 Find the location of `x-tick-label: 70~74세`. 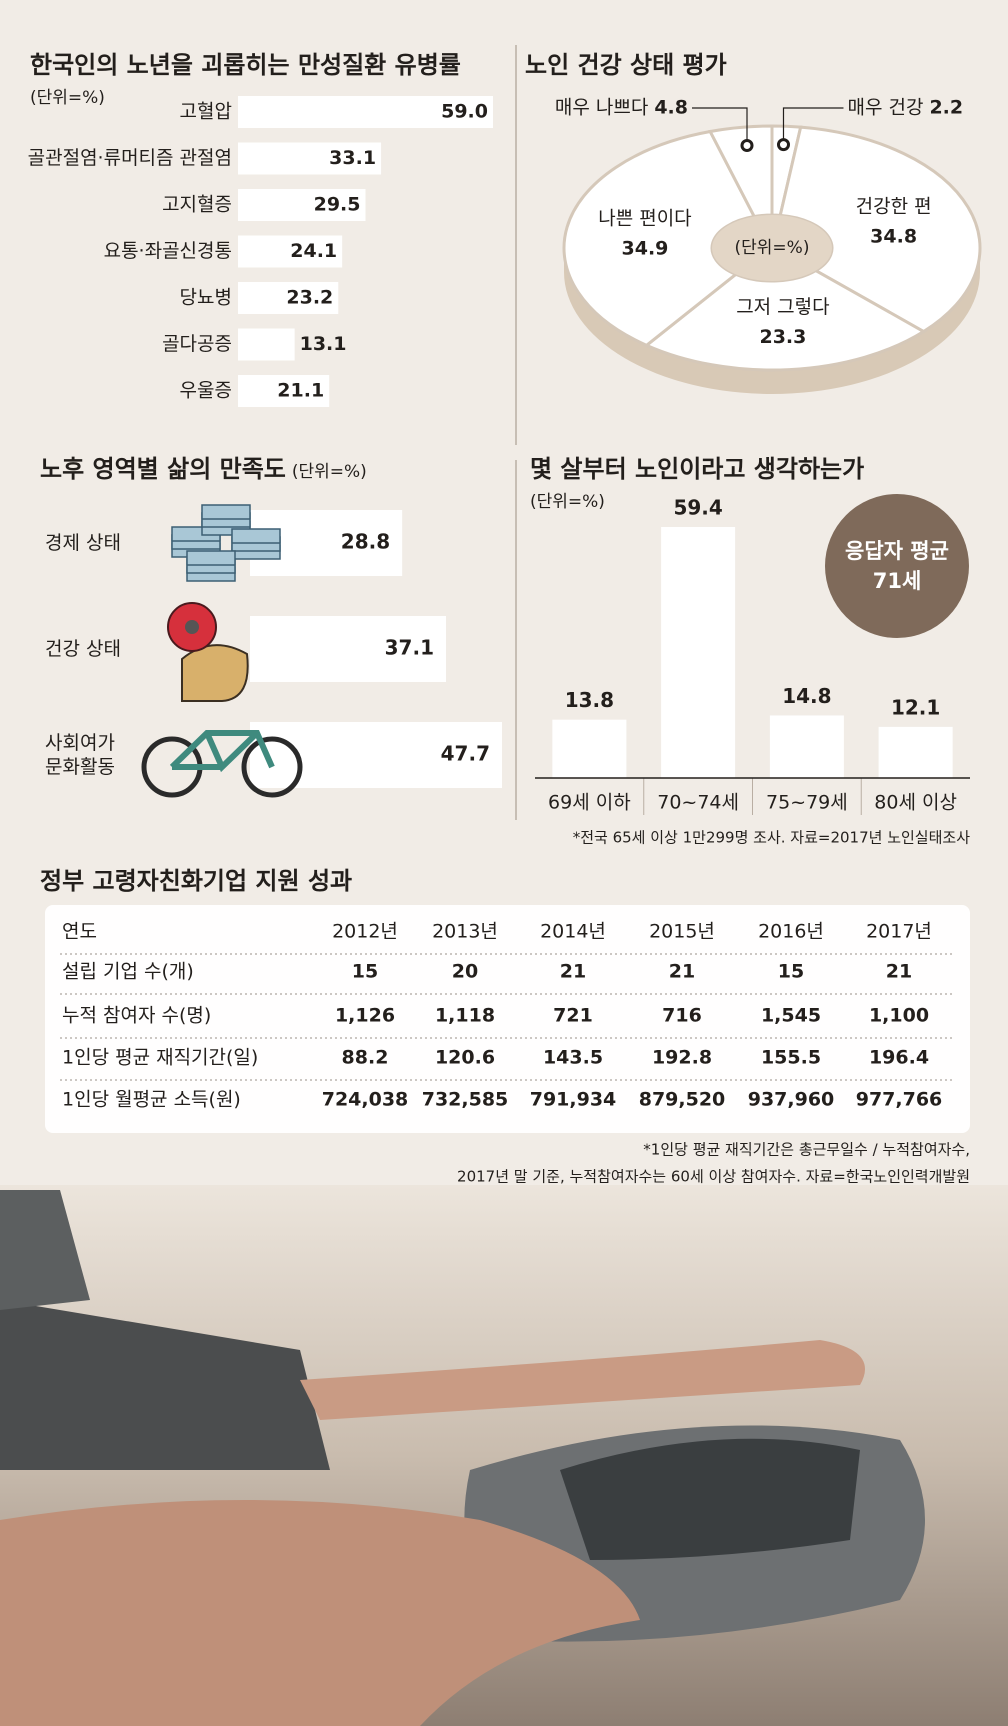

x-tick-label: 70~74세 is located at coordinates (698, 803).